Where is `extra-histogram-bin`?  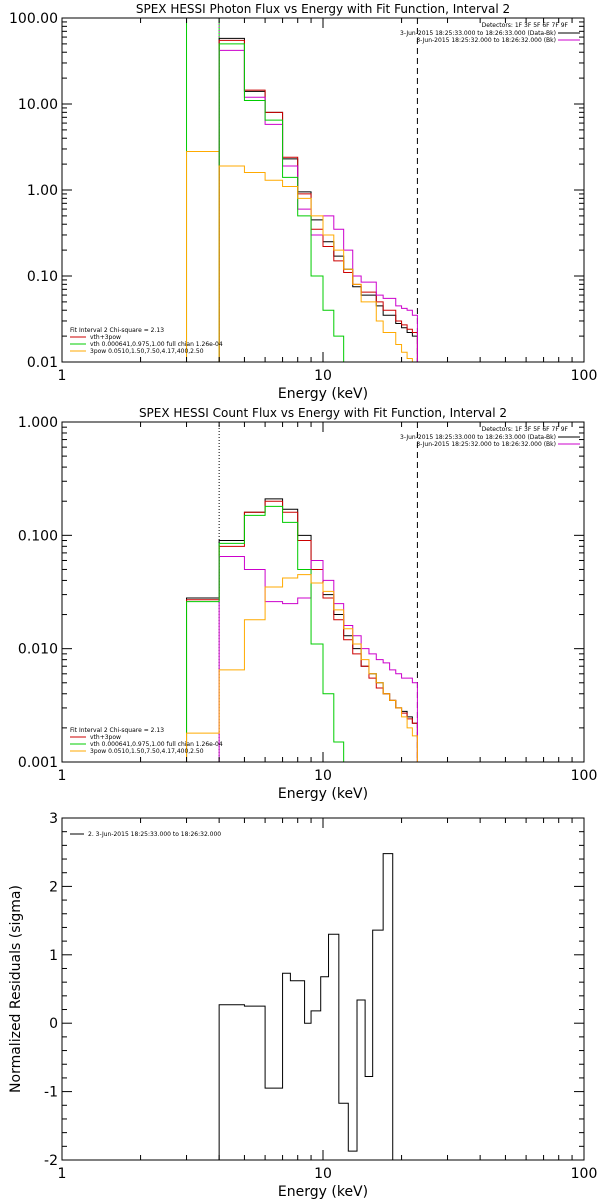
extra-histogram-bin is located at coordinates (203, 256).